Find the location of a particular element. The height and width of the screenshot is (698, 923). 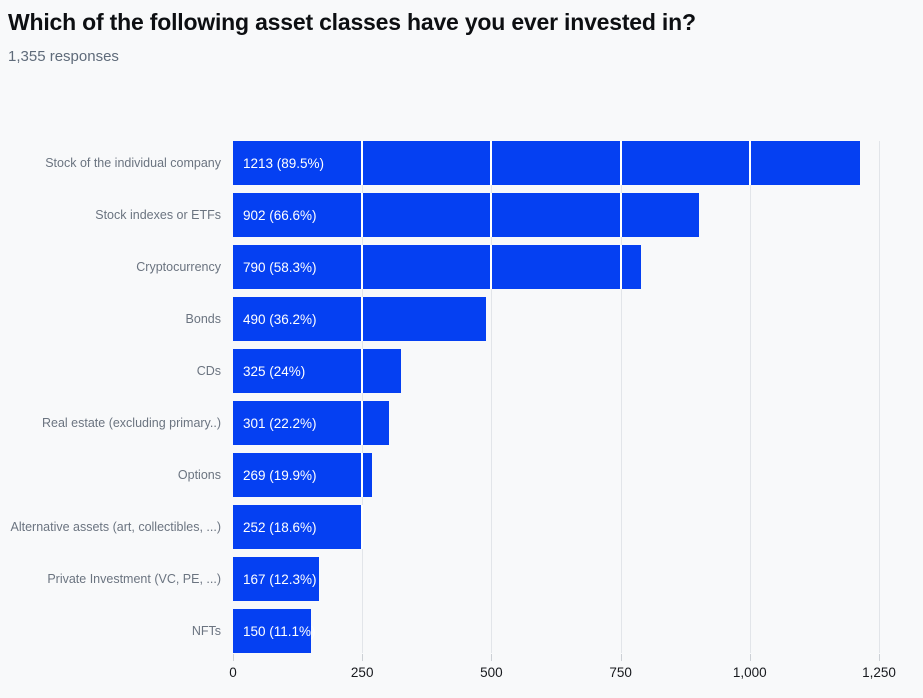

bar: 490 (36.2%) is located at coordinates (360, 319).